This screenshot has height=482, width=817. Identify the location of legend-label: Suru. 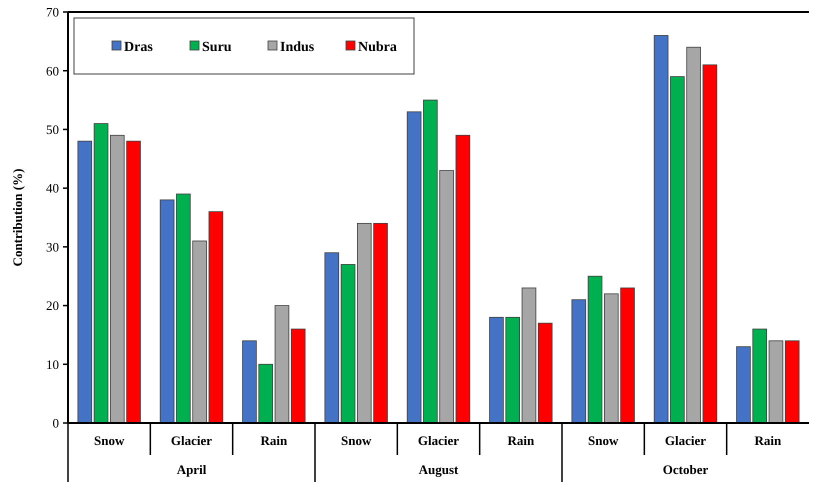
(217, 47).